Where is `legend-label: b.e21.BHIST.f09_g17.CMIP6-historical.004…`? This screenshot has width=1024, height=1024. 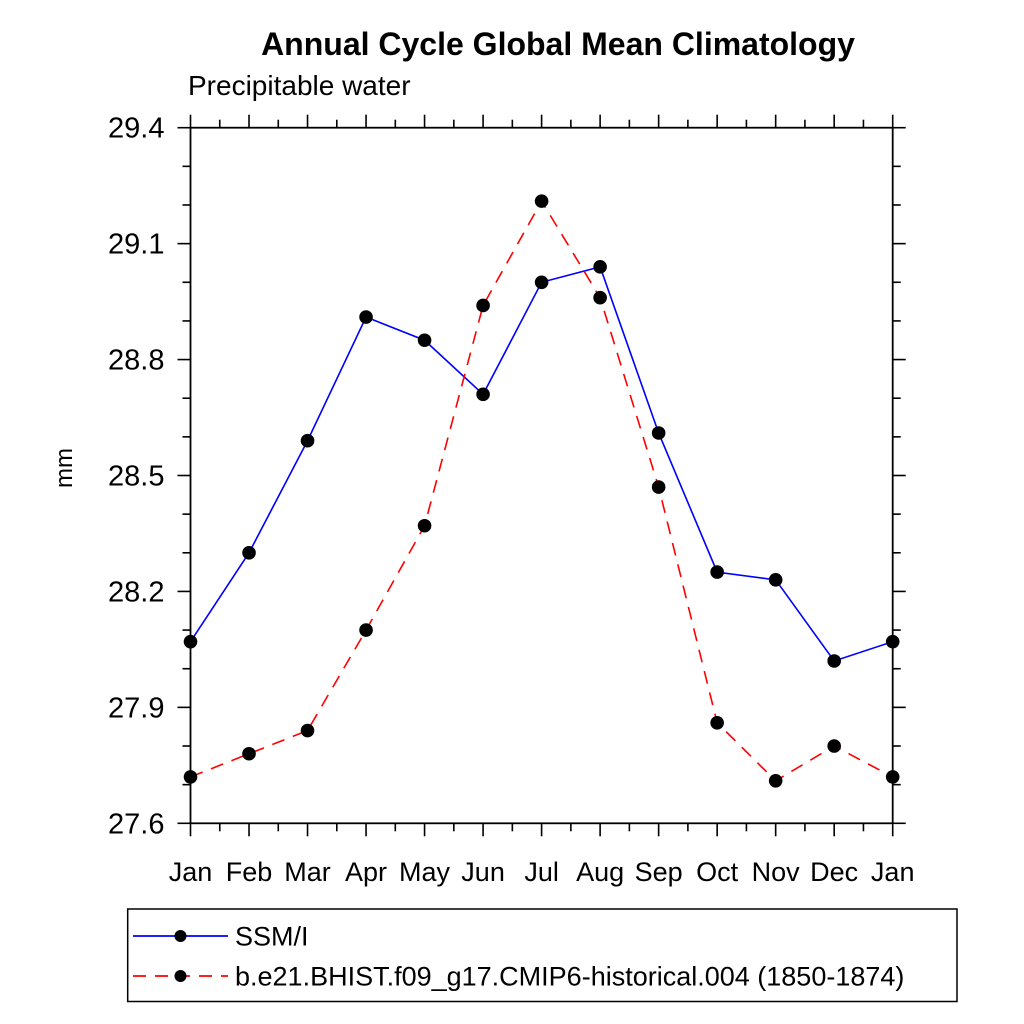
legend-label: b.e21.BHIST.f09_g17.CMIP6-historical.004… is located at coordinates (569, 977).